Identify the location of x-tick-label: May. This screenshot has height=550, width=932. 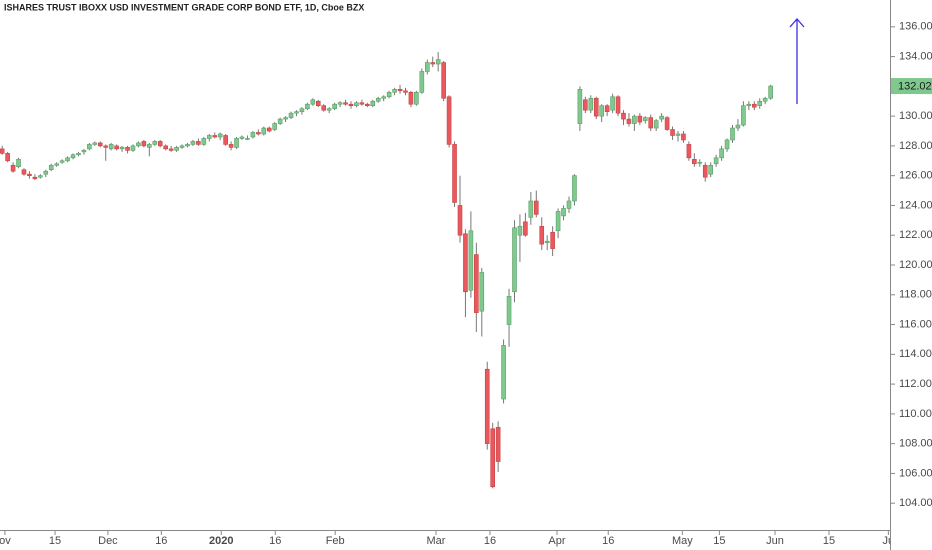
(682, 541).